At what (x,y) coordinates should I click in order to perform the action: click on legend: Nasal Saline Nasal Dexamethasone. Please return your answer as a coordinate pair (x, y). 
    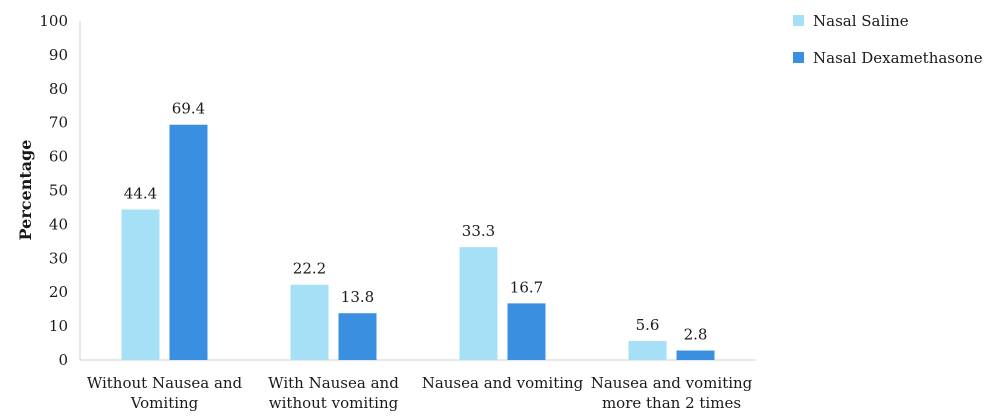
    Looking at the image, I should click on (888, 39).